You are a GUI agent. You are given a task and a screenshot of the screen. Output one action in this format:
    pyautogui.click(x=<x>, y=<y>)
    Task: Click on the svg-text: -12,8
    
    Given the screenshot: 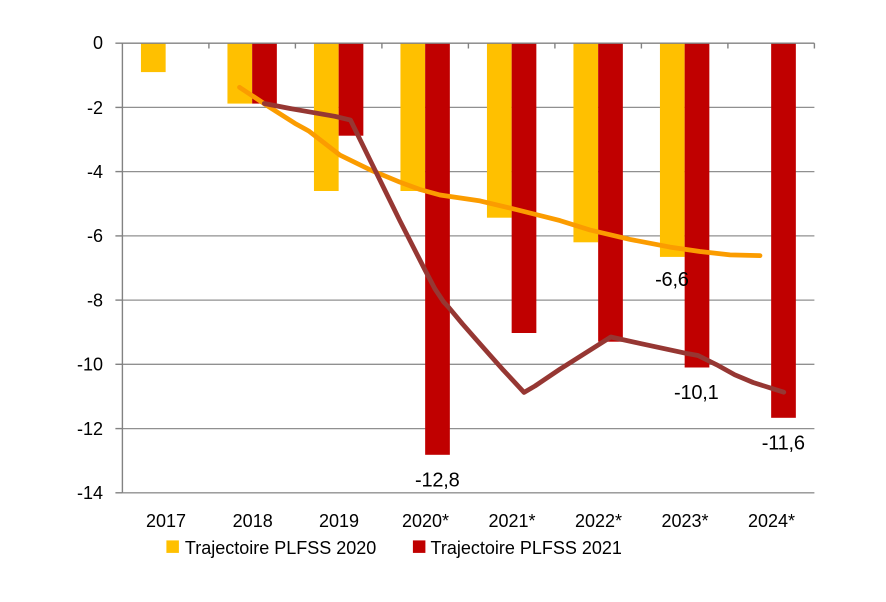 What is the action you would take?
    pyautogui.click(x=437, y=481)
    